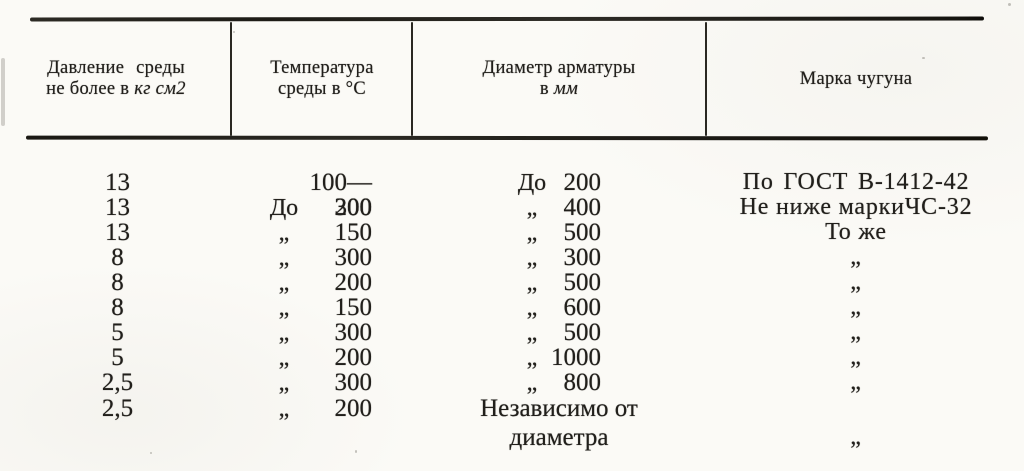 Image resolution: width=1024 pixels, height=471 pixels. Describe the element at coordinates (559, 68) in the screenshot. I see `header-diameter-line1: Диаметр арматуры` at that location.